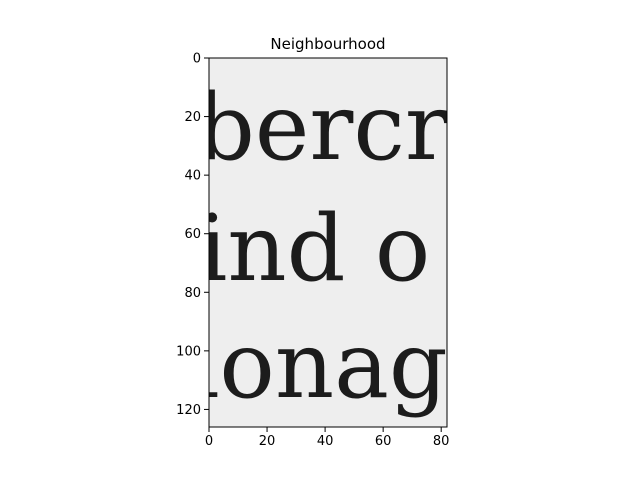 The image size is (640, 480). What do you see at coordinates (197, 59) in the screenshot?
I see `y-tick-label: 0` at bounding box center [197, 59].